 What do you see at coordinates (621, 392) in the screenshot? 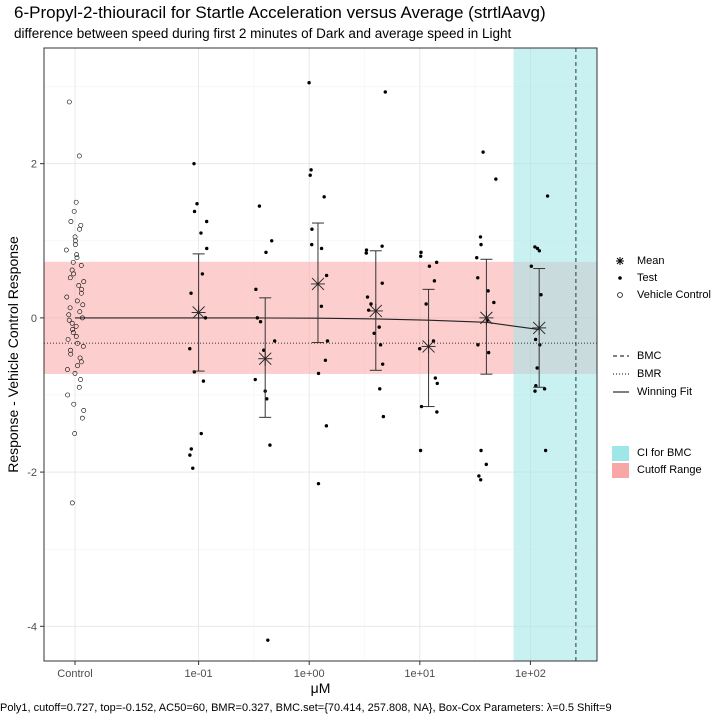
I see `solid-line-icon` at bounding box center [621, 392].